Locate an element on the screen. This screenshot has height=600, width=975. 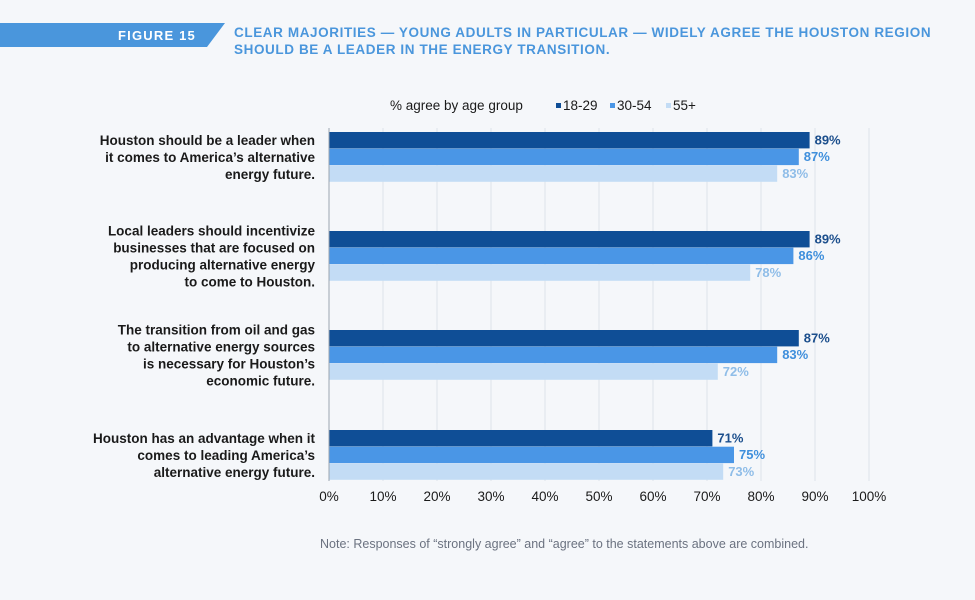
x-tick-label-70: 70% is located at coordinates (706, 496).